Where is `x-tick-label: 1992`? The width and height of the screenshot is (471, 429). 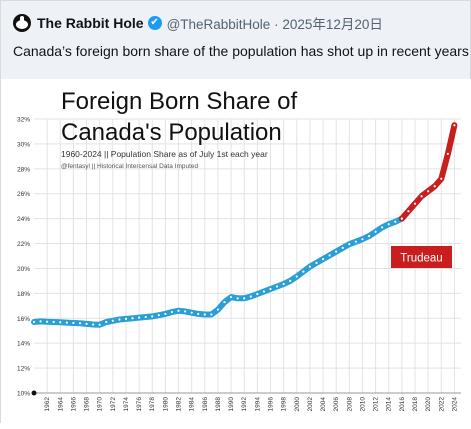 x-tick-label: 1992 is located at coordinates (244, 404).